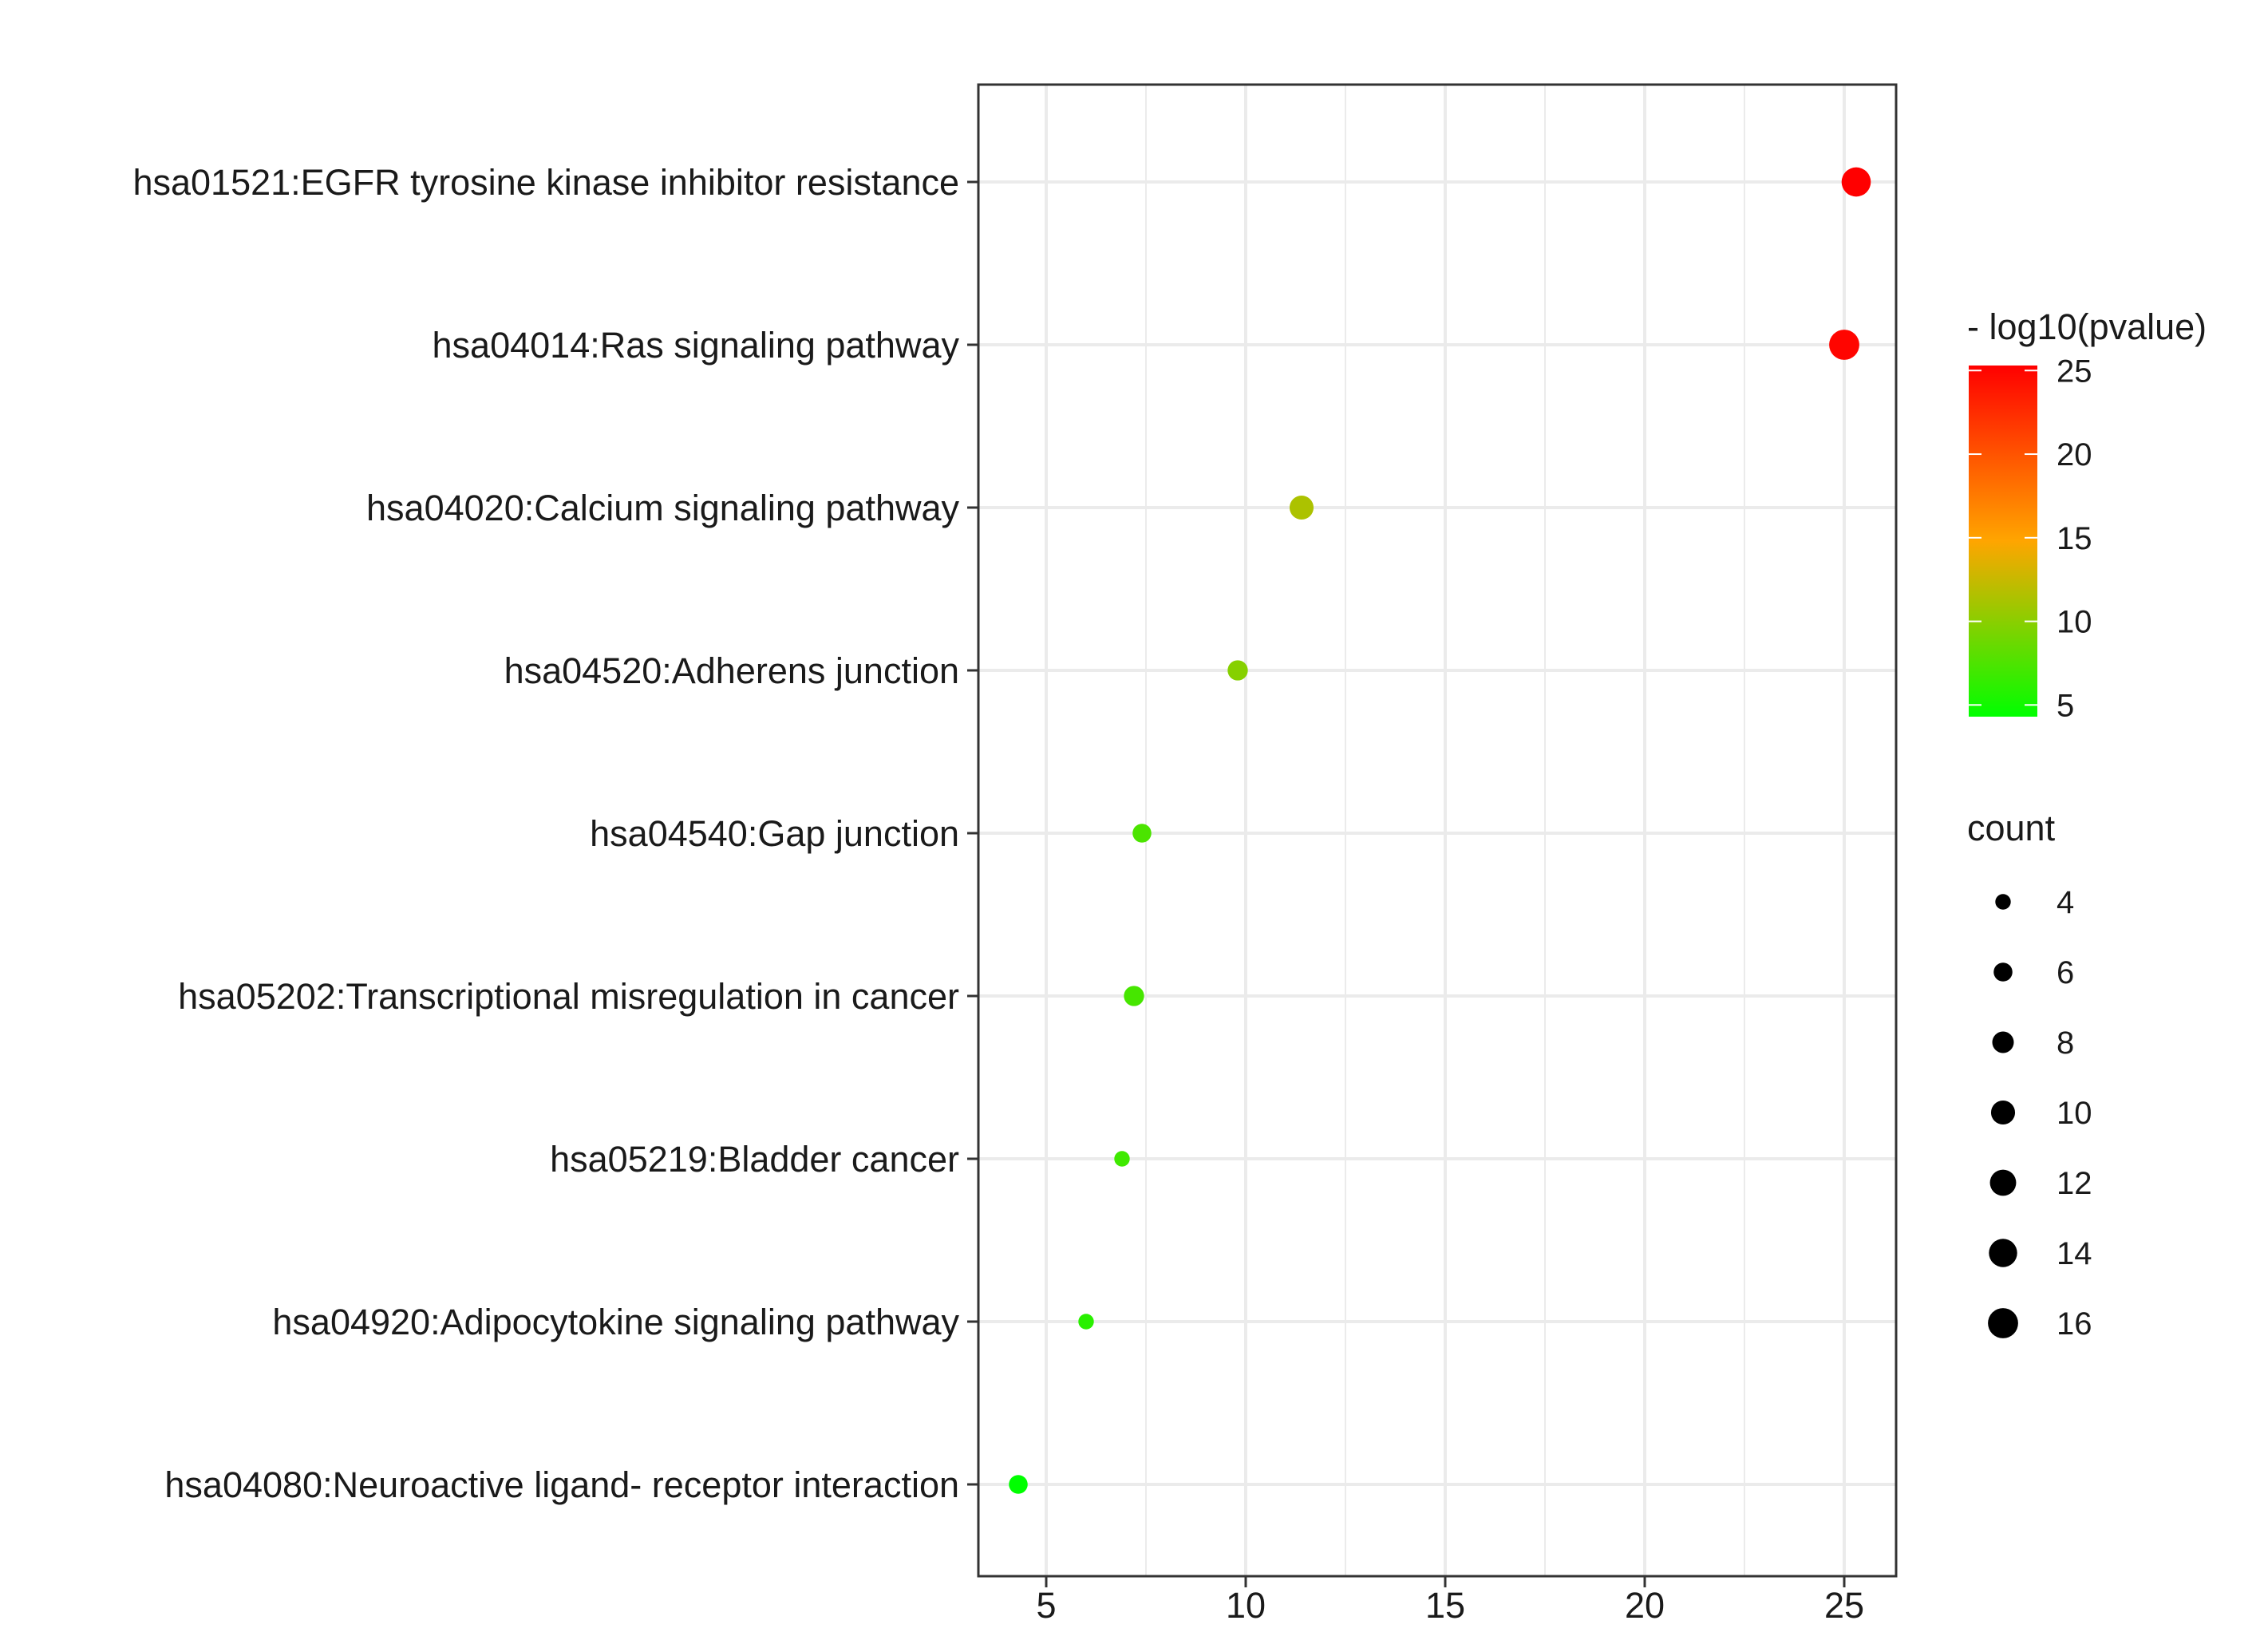 The height and width of the screenshot is (1652, 2260). I want to click on x-tick-label: 25, so click(1844, 1605).